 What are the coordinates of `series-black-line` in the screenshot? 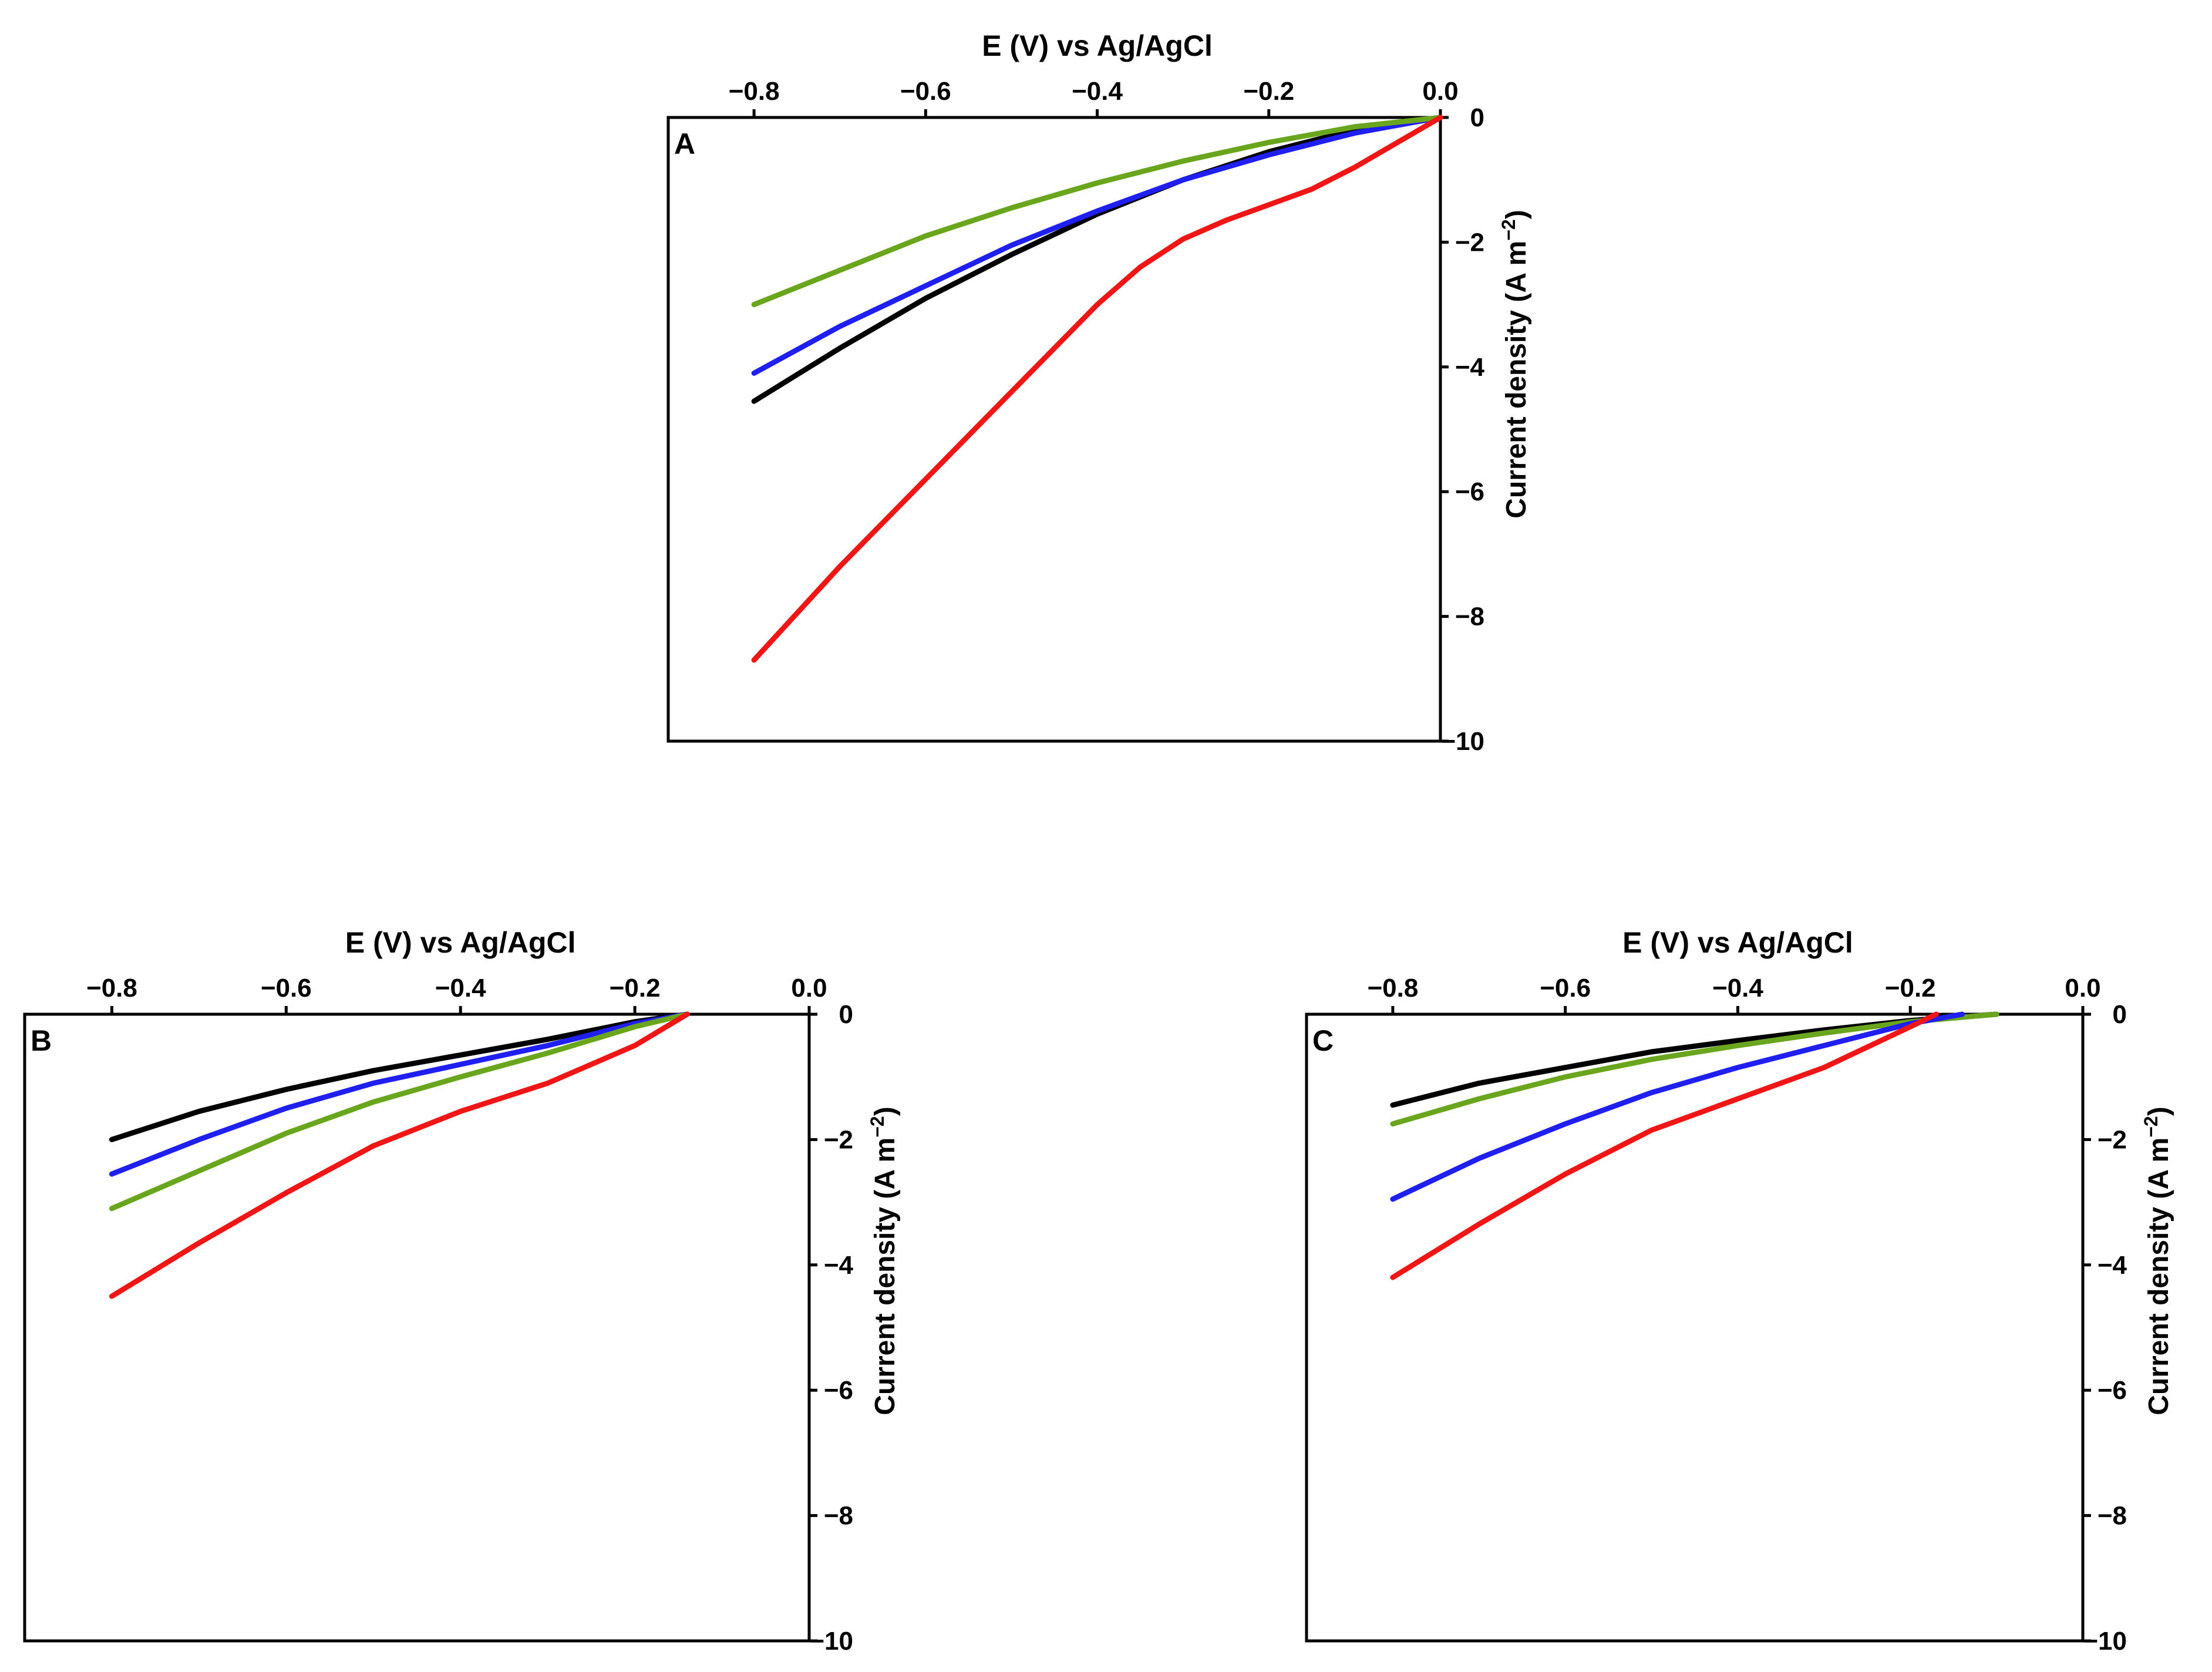 It's located at (1097, 259).